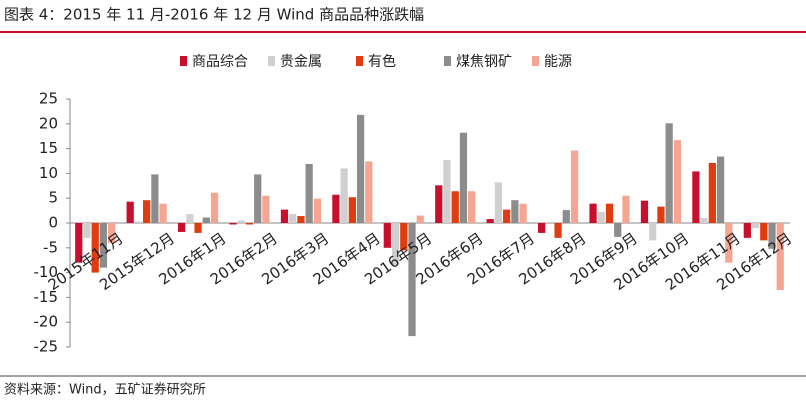  I want to click on y-tick-label: -15, so click(46, 297).